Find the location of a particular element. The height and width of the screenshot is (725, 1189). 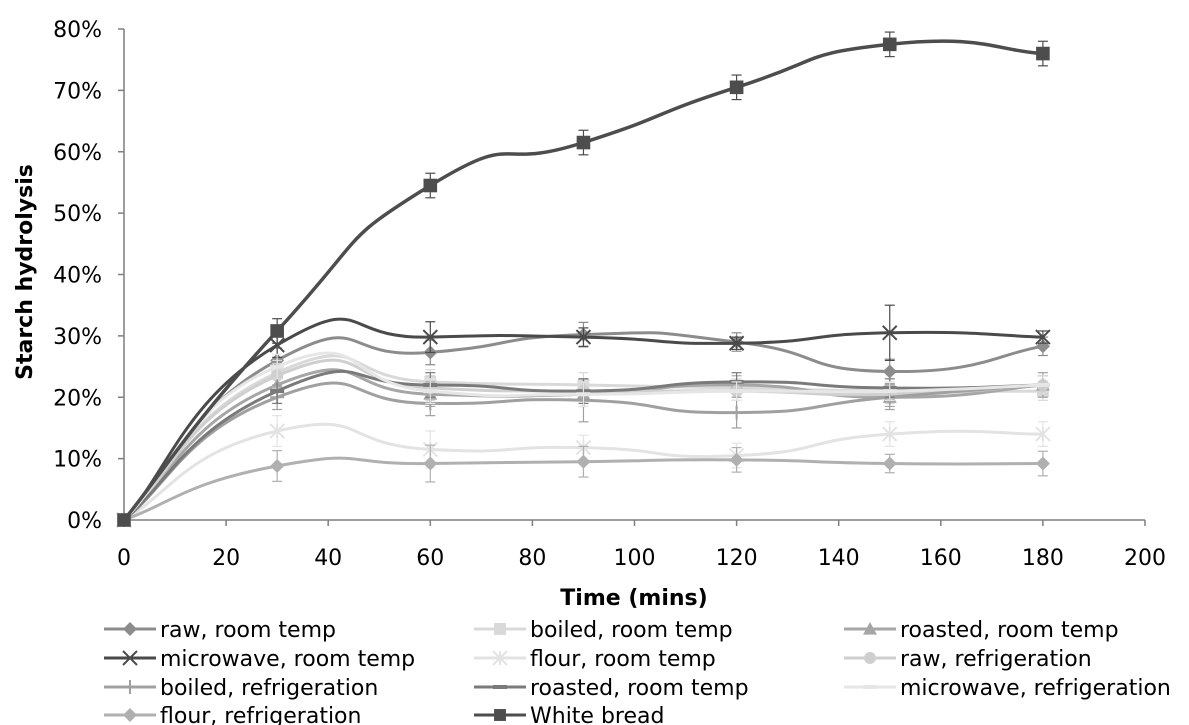

legend-label: microwave, room temp is located at coordinates (287, 659).